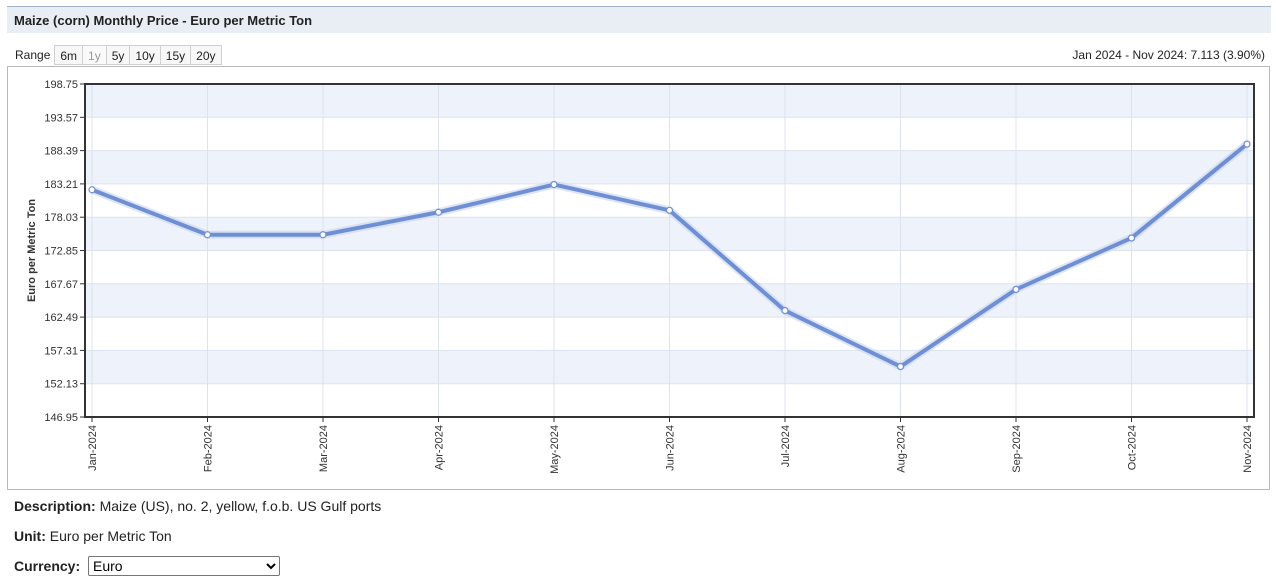  Describe the element at coordinates (32, 250) in the screenshot. I see `y-axis-label: Euro per Metric Ton` at that location.